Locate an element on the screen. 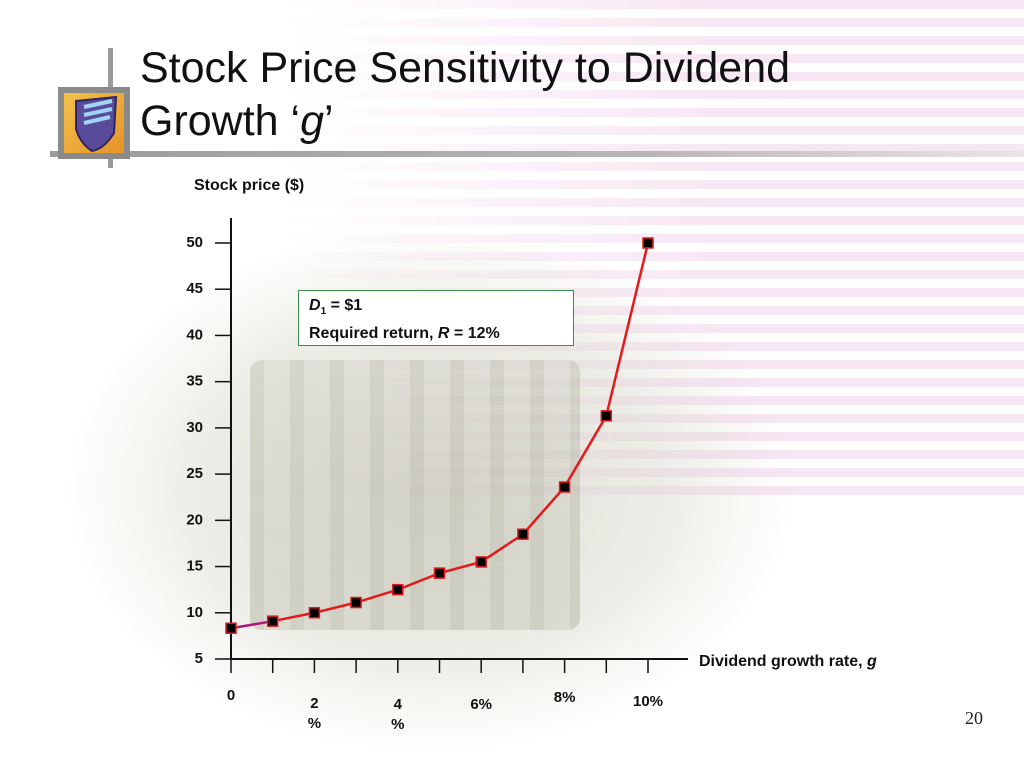 This screenshot has width=1024, height=768. title-underline is located at coordinates (537, 154).